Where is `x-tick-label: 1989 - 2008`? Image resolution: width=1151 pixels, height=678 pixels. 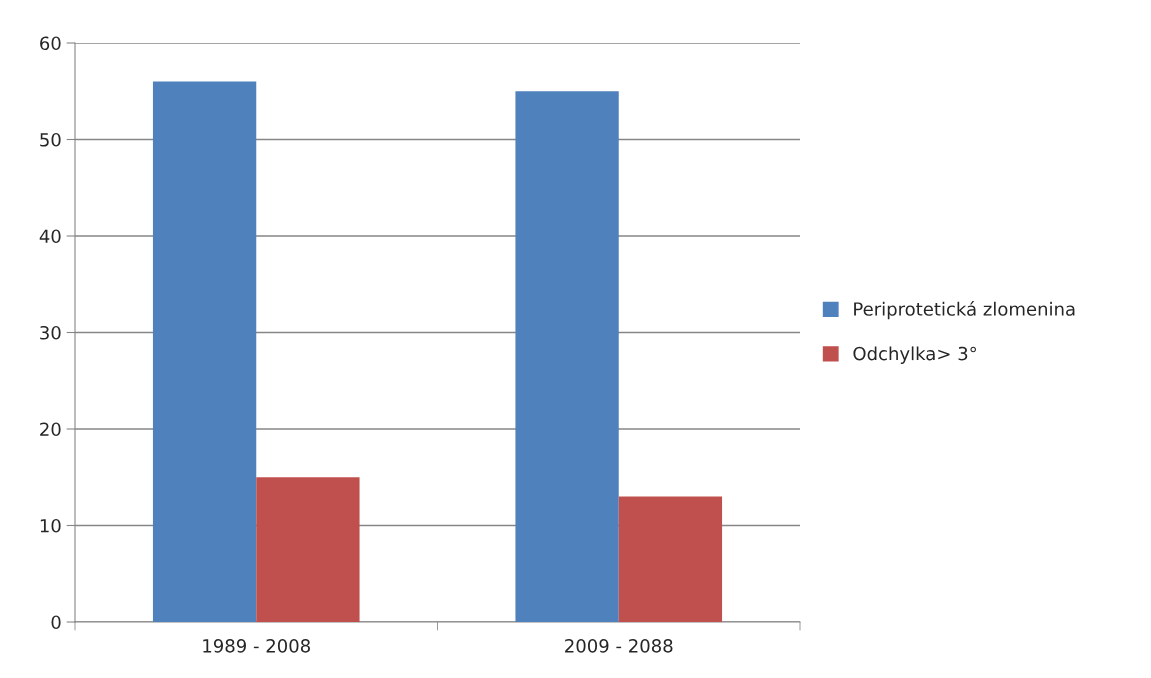 x-tick-label: 1989 - 2008 is located at coordinates (256, 645).